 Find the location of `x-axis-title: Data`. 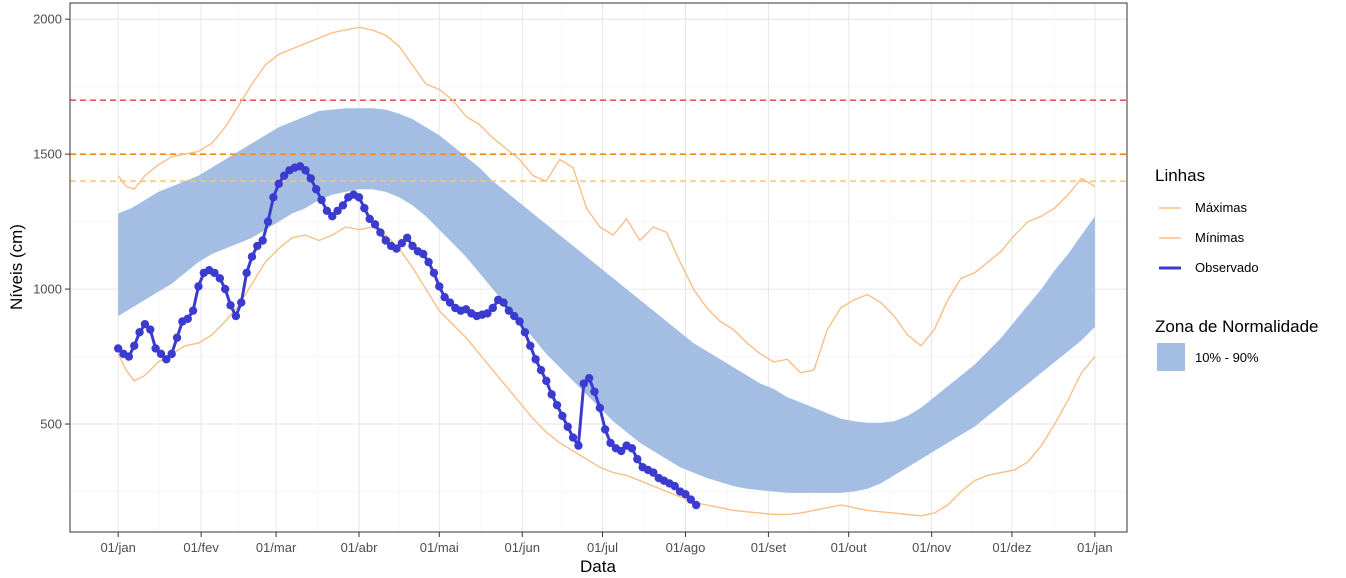

x-axis-title: Data is located at coordinates (598, 566).